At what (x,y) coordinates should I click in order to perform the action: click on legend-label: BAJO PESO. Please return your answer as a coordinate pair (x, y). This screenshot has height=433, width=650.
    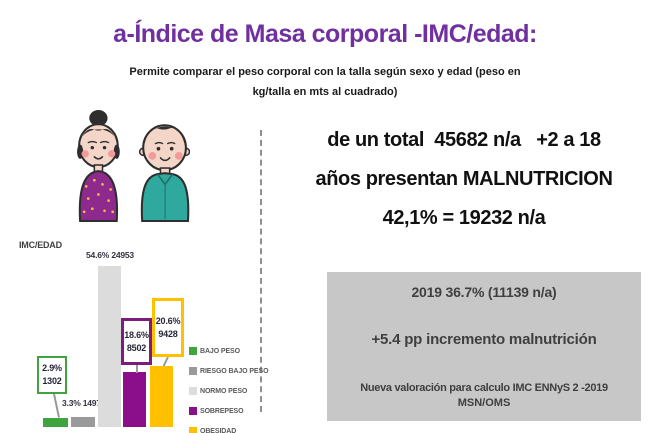
    Looking at the image, I should click on (220, 351).